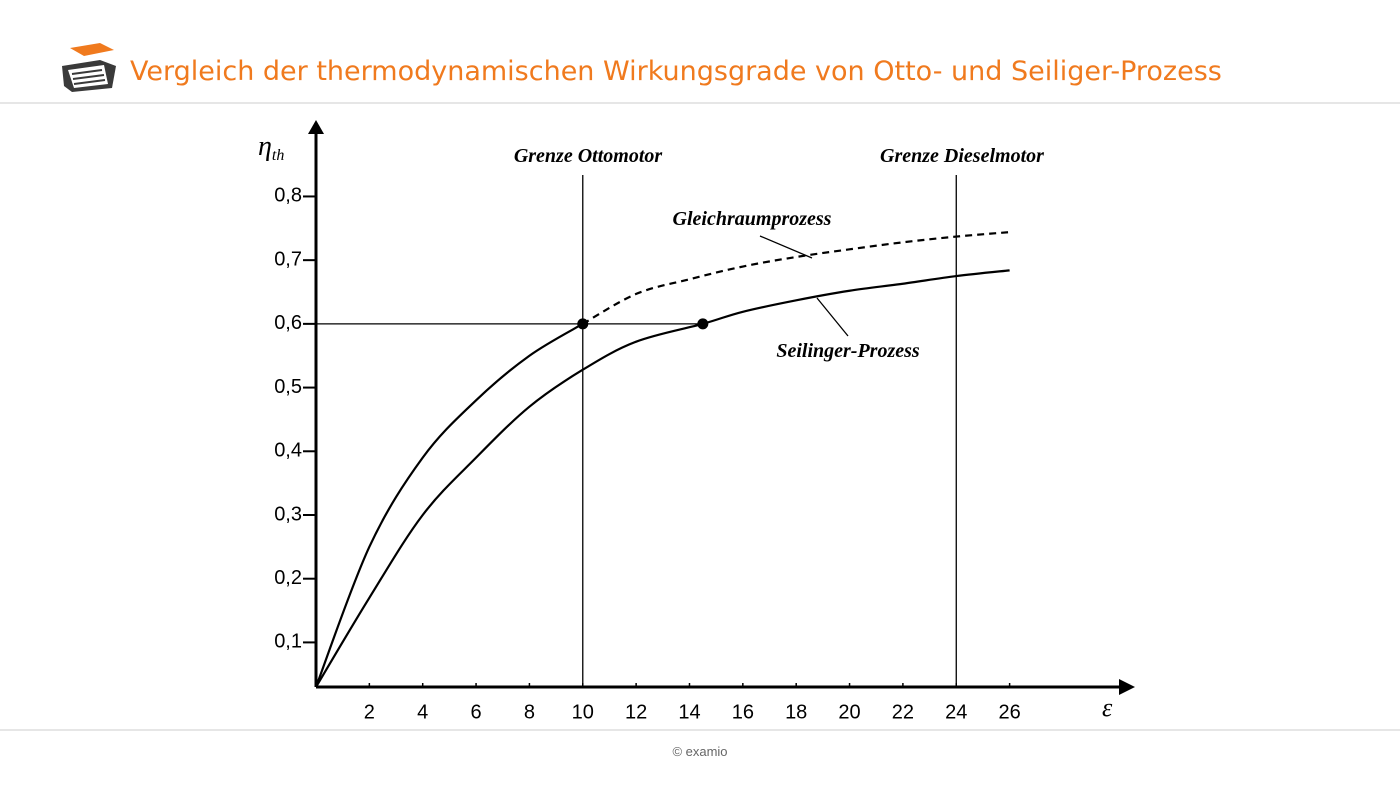 Image resolution: width=1400 pixels, height=787 pixels. What do you see at coordinates (956, 712) in the screenshot?
I see `x-tick-label: 24` at bounding box center [956, 712].